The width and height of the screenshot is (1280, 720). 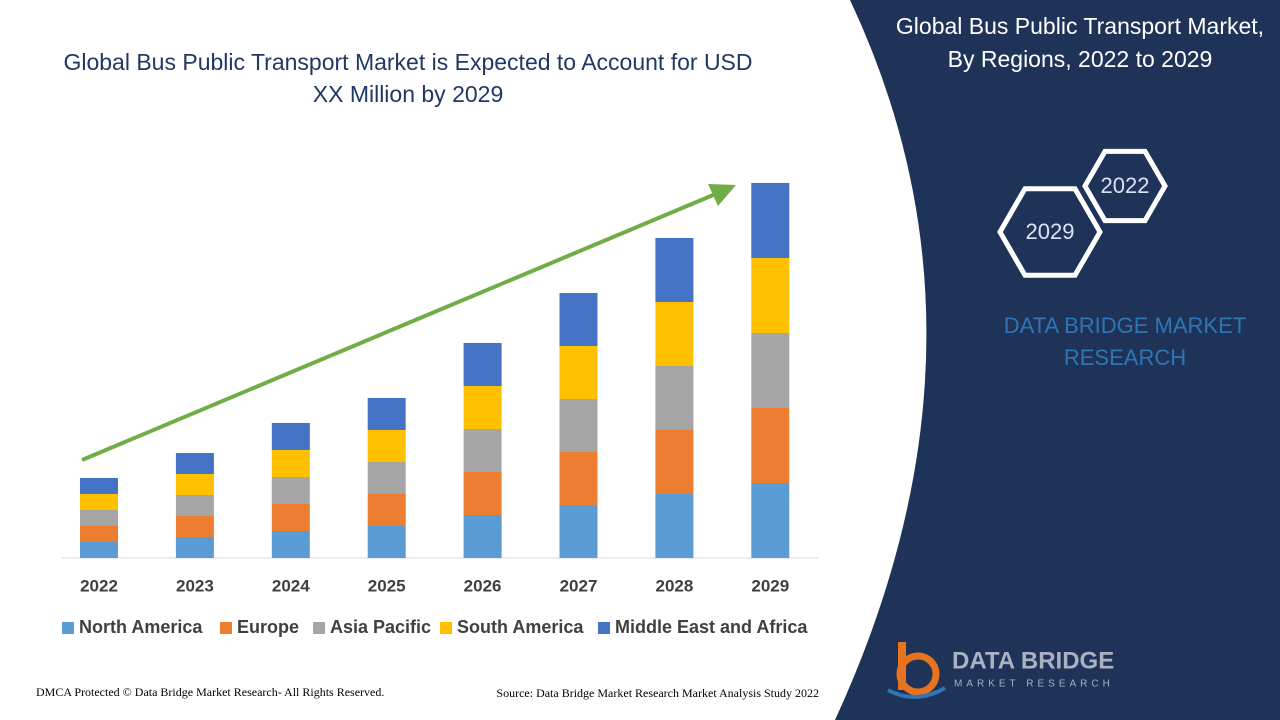 What do you see at coordinates (387, 585) in the screenshot?
I see `x-tick-label: 2025` at bounding box center [387, 585].